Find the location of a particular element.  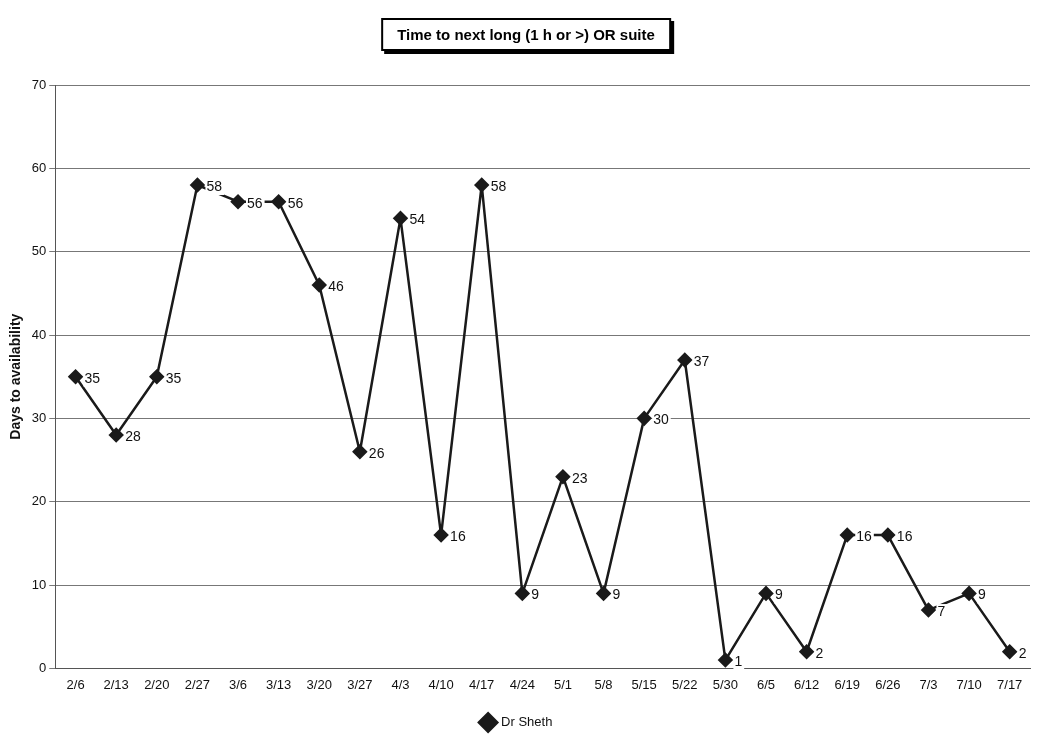

x-tick-label: 7/10 is located at coordinates (969, 684).